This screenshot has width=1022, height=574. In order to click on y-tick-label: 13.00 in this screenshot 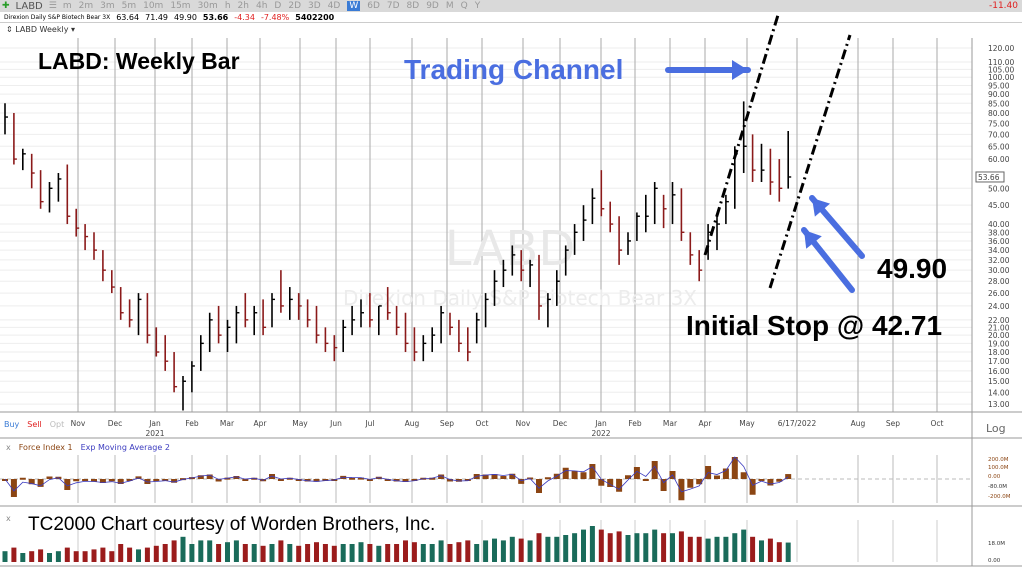, I will do `click(999, 404)`.